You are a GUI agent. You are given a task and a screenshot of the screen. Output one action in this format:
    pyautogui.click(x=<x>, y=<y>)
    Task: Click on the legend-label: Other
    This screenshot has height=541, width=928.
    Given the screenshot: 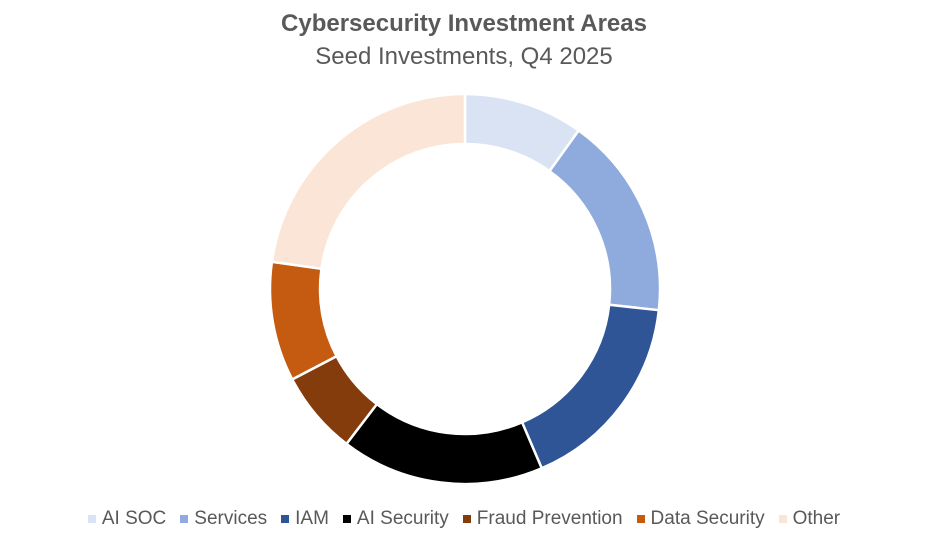 What is the action you would take?
    pyautogui.click(x=816, y=518)
    